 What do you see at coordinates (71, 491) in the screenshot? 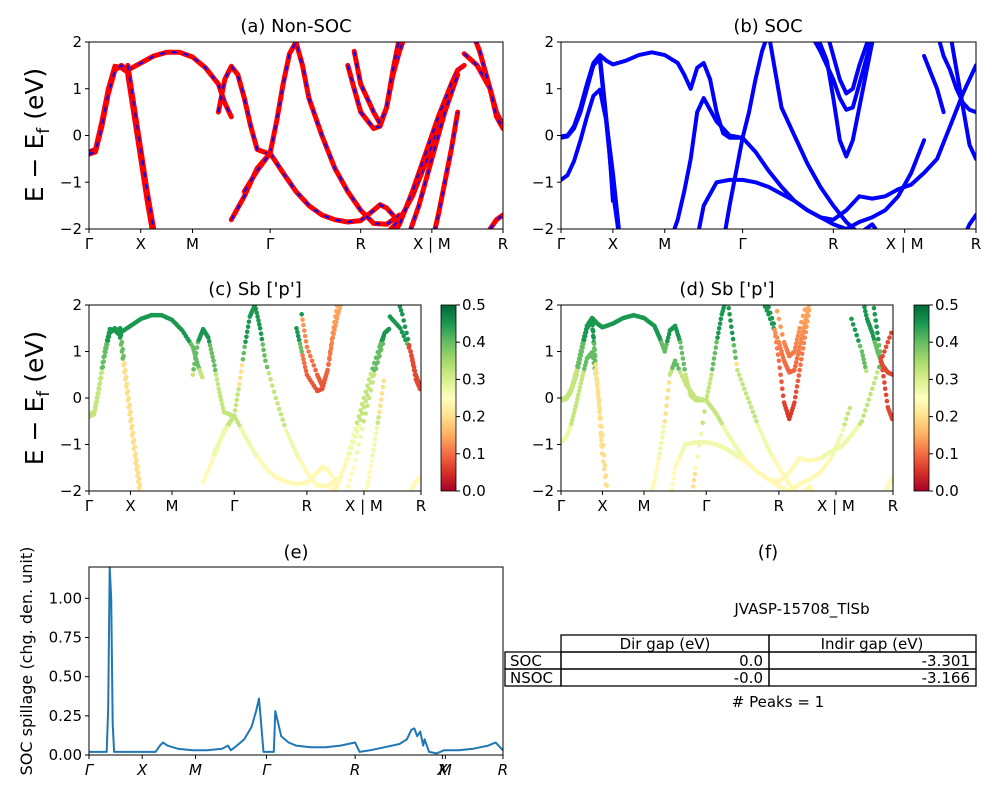
I see `y-tick-label: −2` at bounding box center [71, 491].